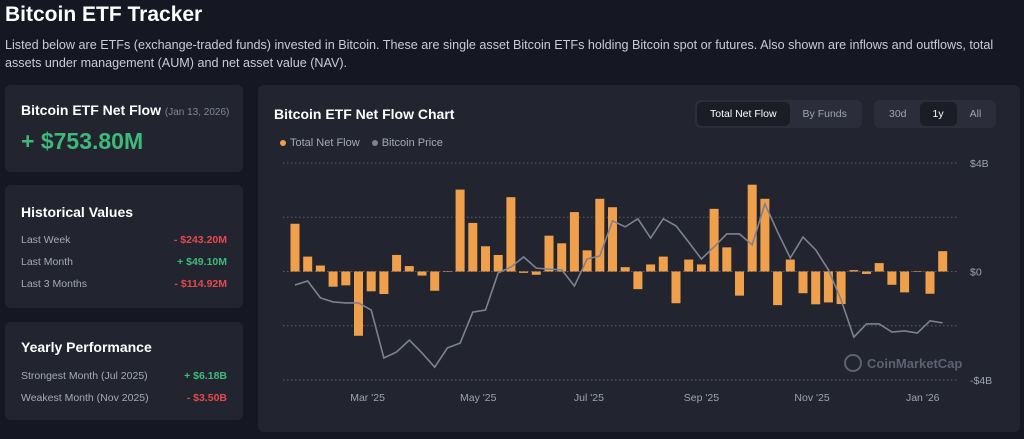 This screenshot has width=1024, height=439. What do you see at coordinates (325, 143) in the screenshot?
I see `legend-label: Total Net Flow` at bounding box center [325, 143].